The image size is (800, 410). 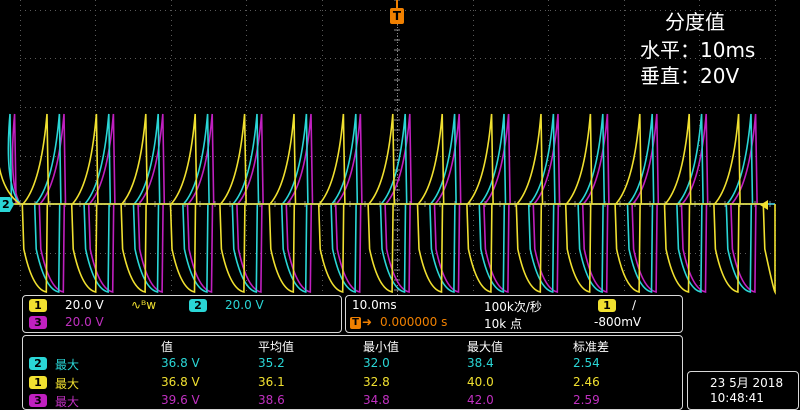 What do you see at coordinates (376, 363) in the screenshot?
I see `meas-cell: 32.0` at bounding box center [376, 363].